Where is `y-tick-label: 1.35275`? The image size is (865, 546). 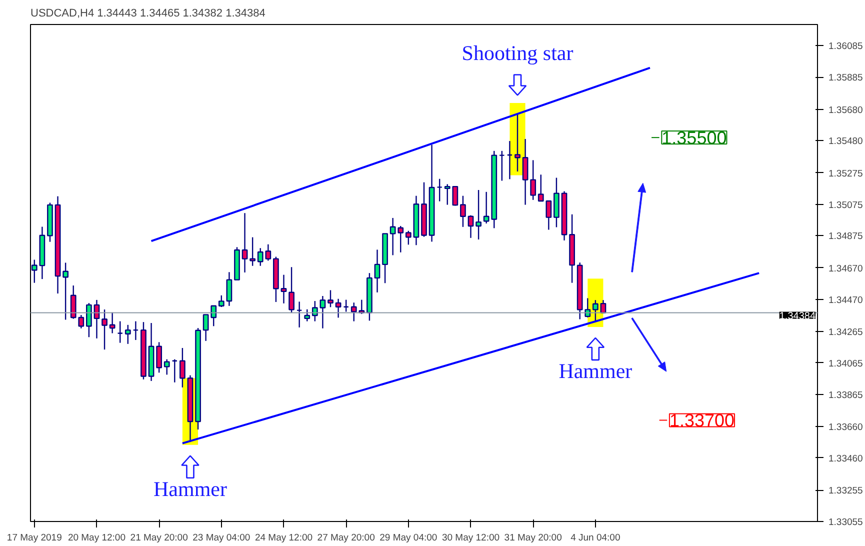
y-tick-label: 1.35275 is located at coordinates (845, 174).